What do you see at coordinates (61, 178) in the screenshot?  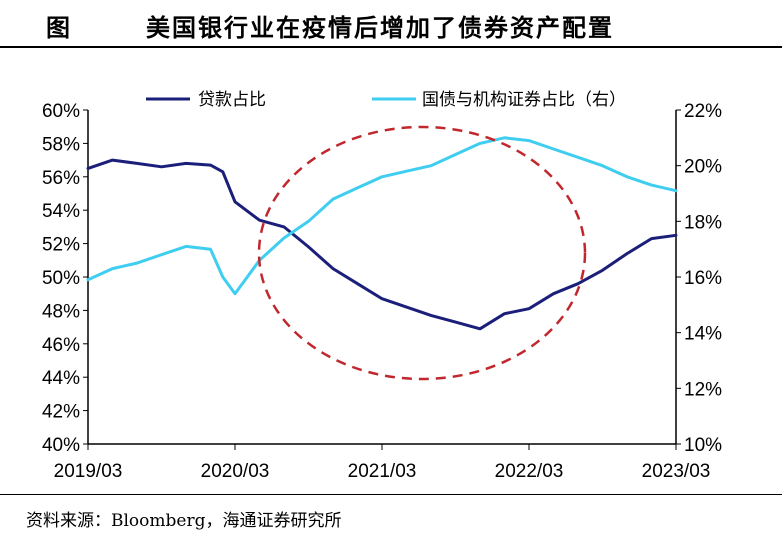 I see `left-tick-label: 56%` at bounding box center [61, 178].